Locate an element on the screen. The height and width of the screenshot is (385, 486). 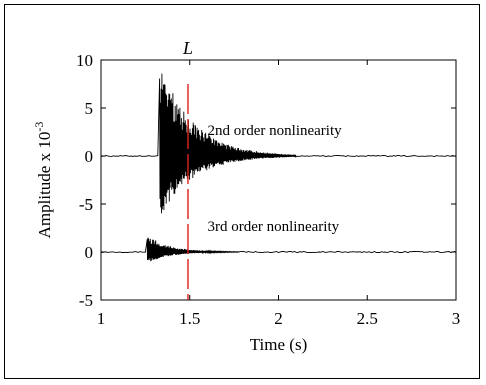
marker-label-L: L is located at coordinates (187, 48).